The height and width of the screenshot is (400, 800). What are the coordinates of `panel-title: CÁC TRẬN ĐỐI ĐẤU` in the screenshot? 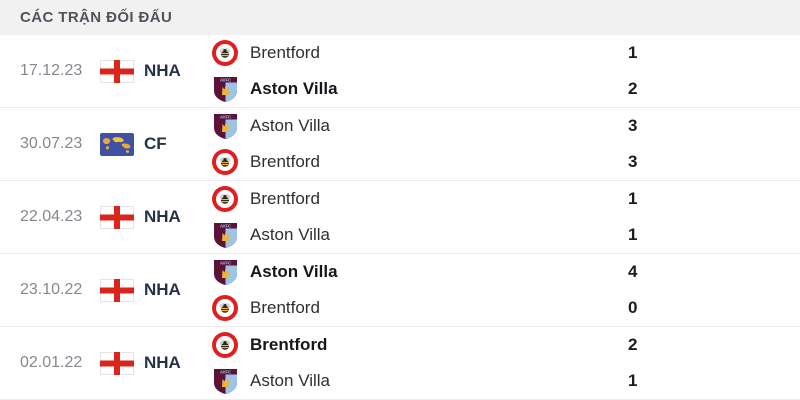 It's located at (96, 17).